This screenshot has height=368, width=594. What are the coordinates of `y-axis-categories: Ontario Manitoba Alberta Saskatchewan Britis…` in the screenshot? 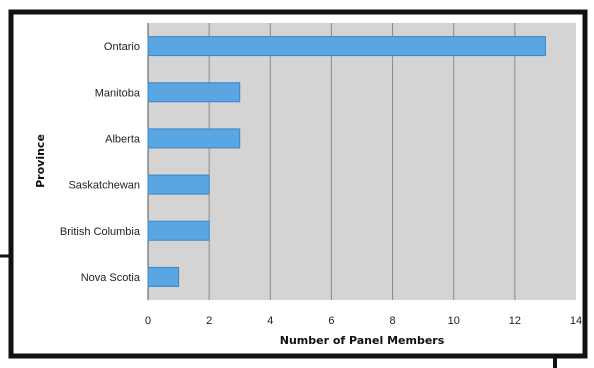 It's located at (100, 162).